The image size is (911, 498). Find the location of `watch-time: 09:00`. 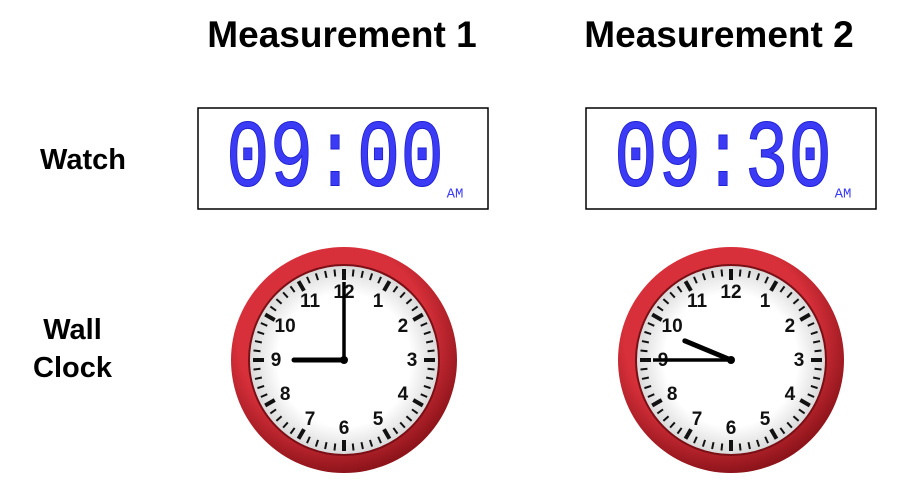

watch-time: 09:00 is located at coordinates (335, 159).